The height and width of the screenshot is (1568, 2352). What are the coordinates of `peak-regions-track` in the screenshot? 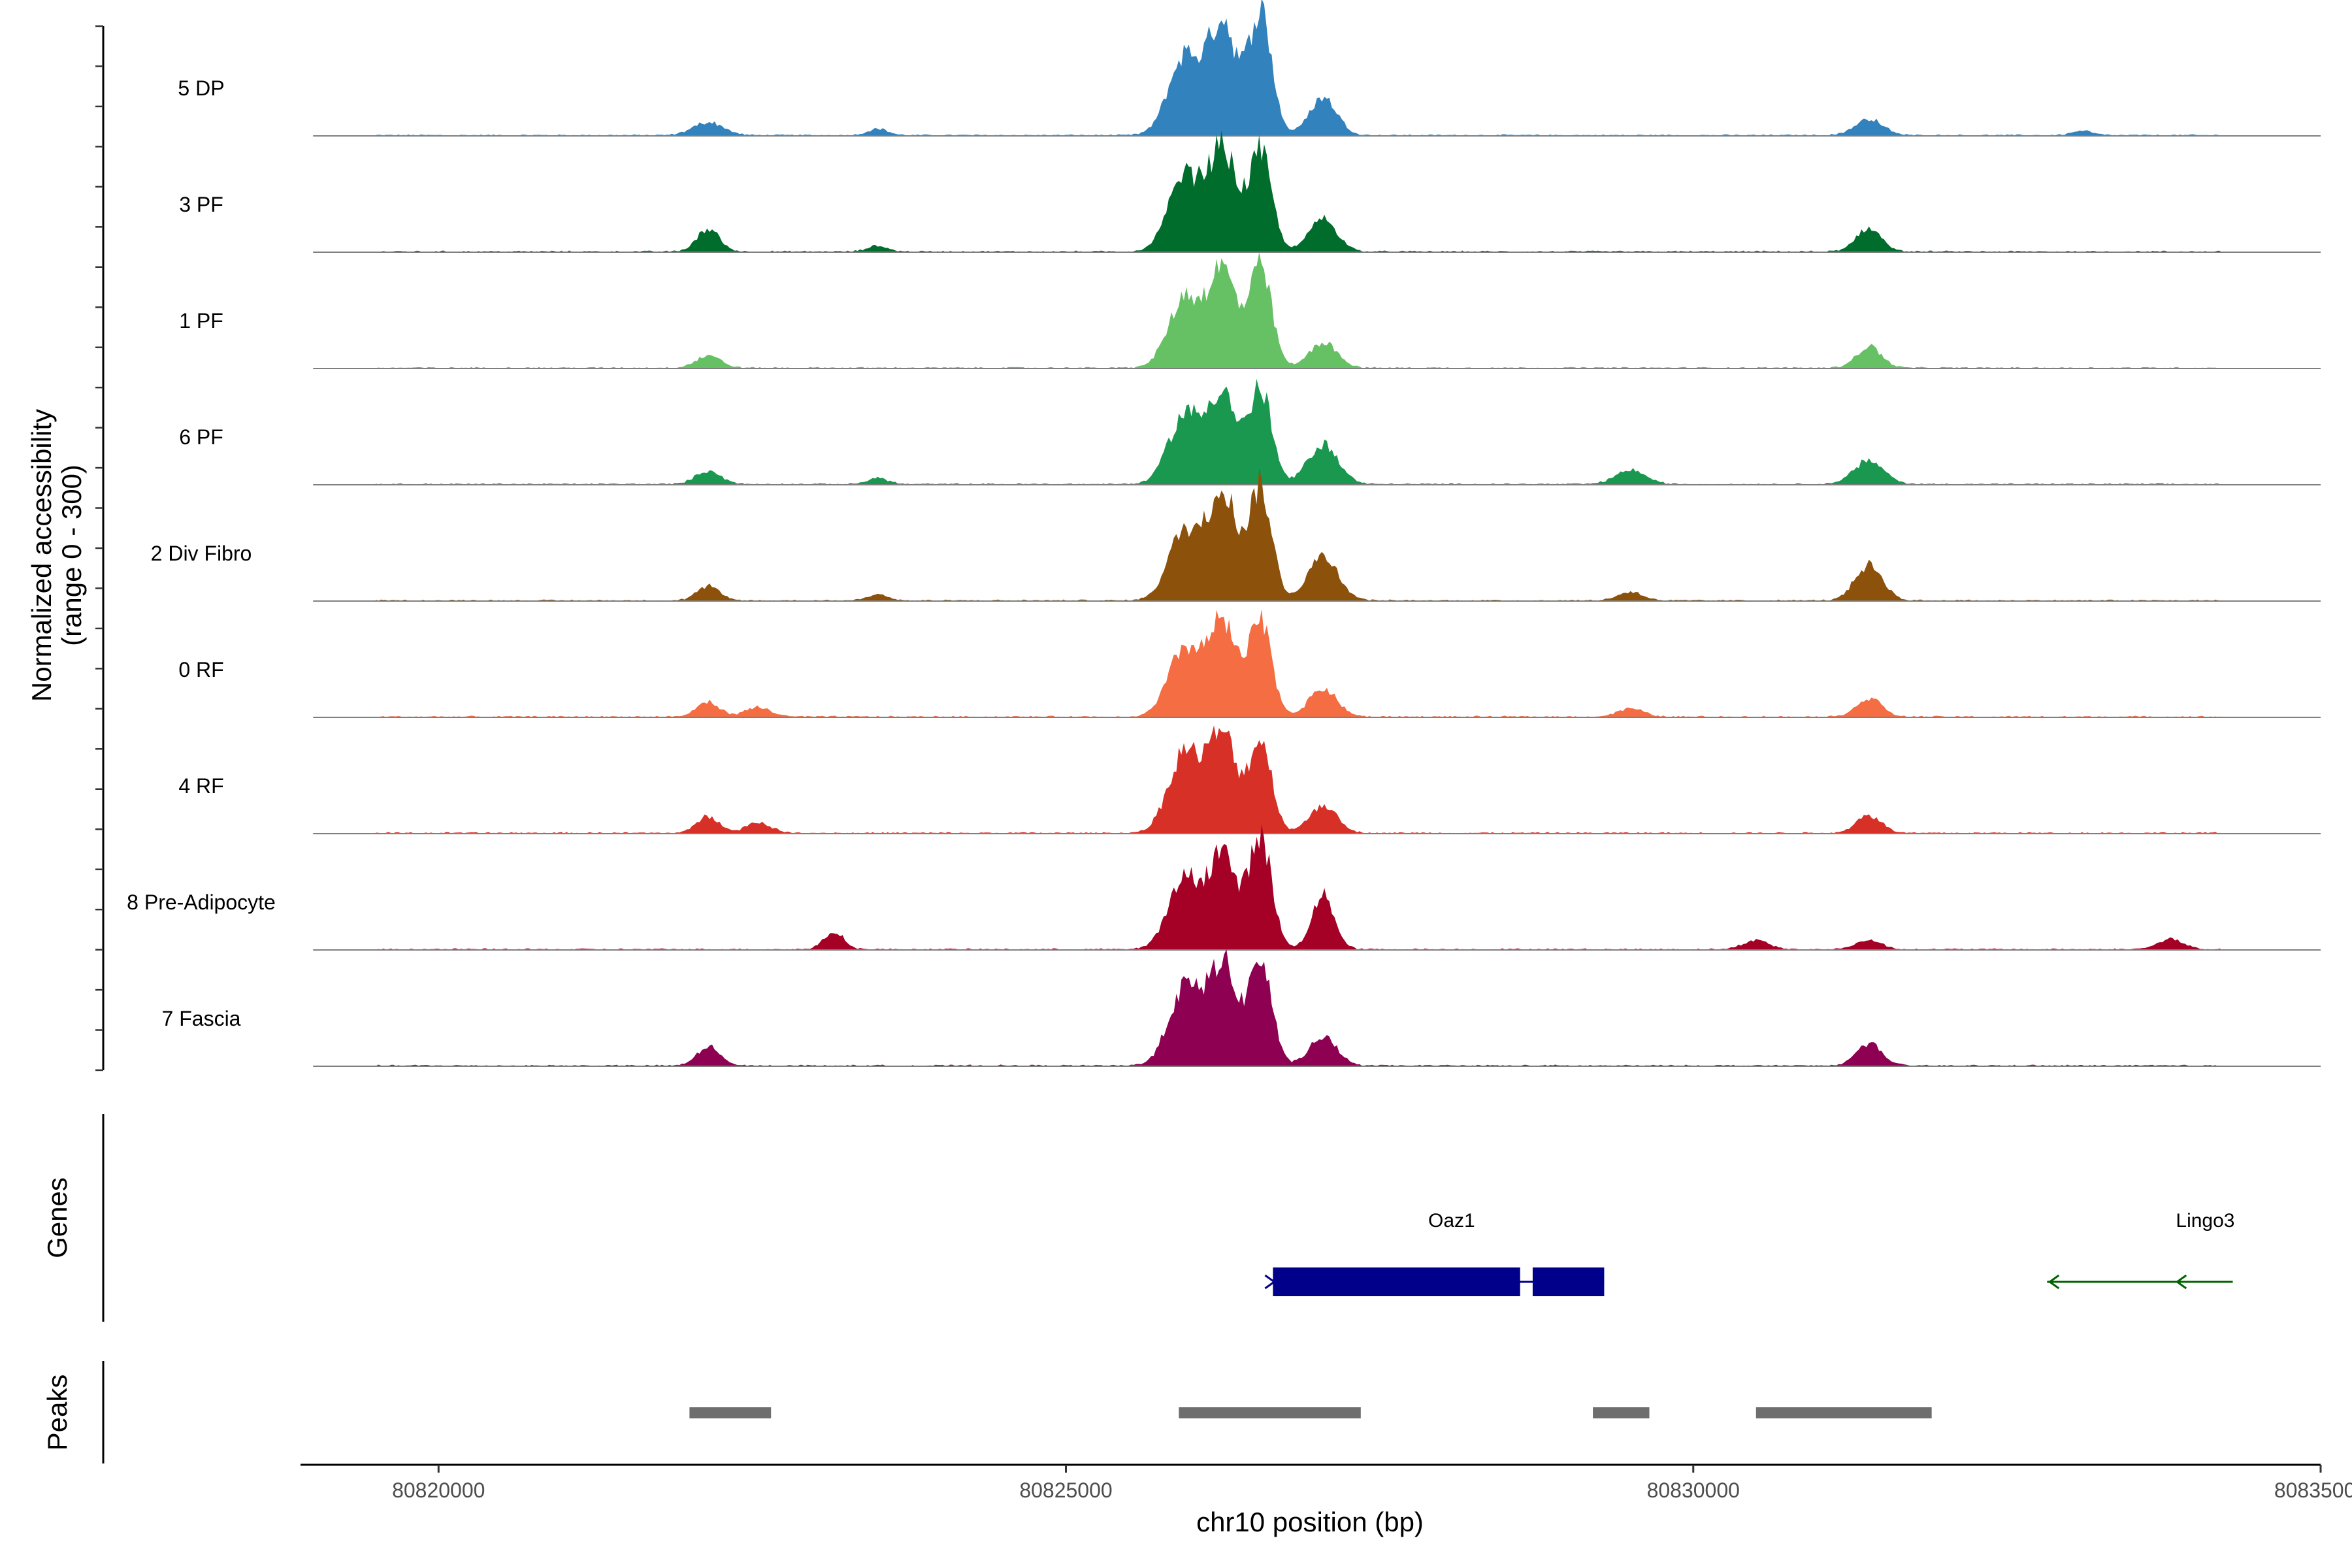 It's located at (1310, 1412).